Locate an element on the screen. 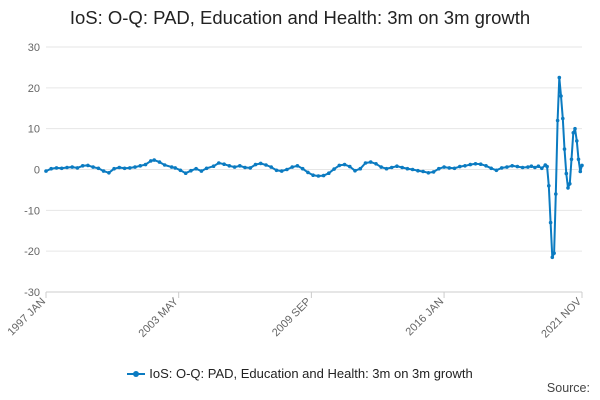 The image size is (600, 400). y-tick-label: -20 is located at coordinates (32, 252).